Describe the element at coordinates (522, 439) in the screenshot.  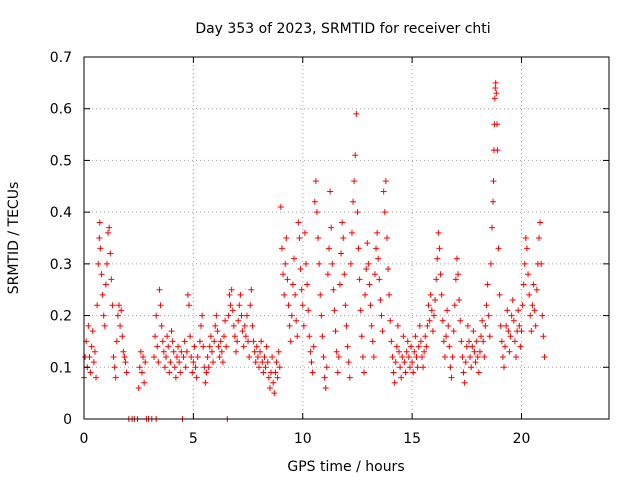
I see `x-tick-label: 20` at that location.